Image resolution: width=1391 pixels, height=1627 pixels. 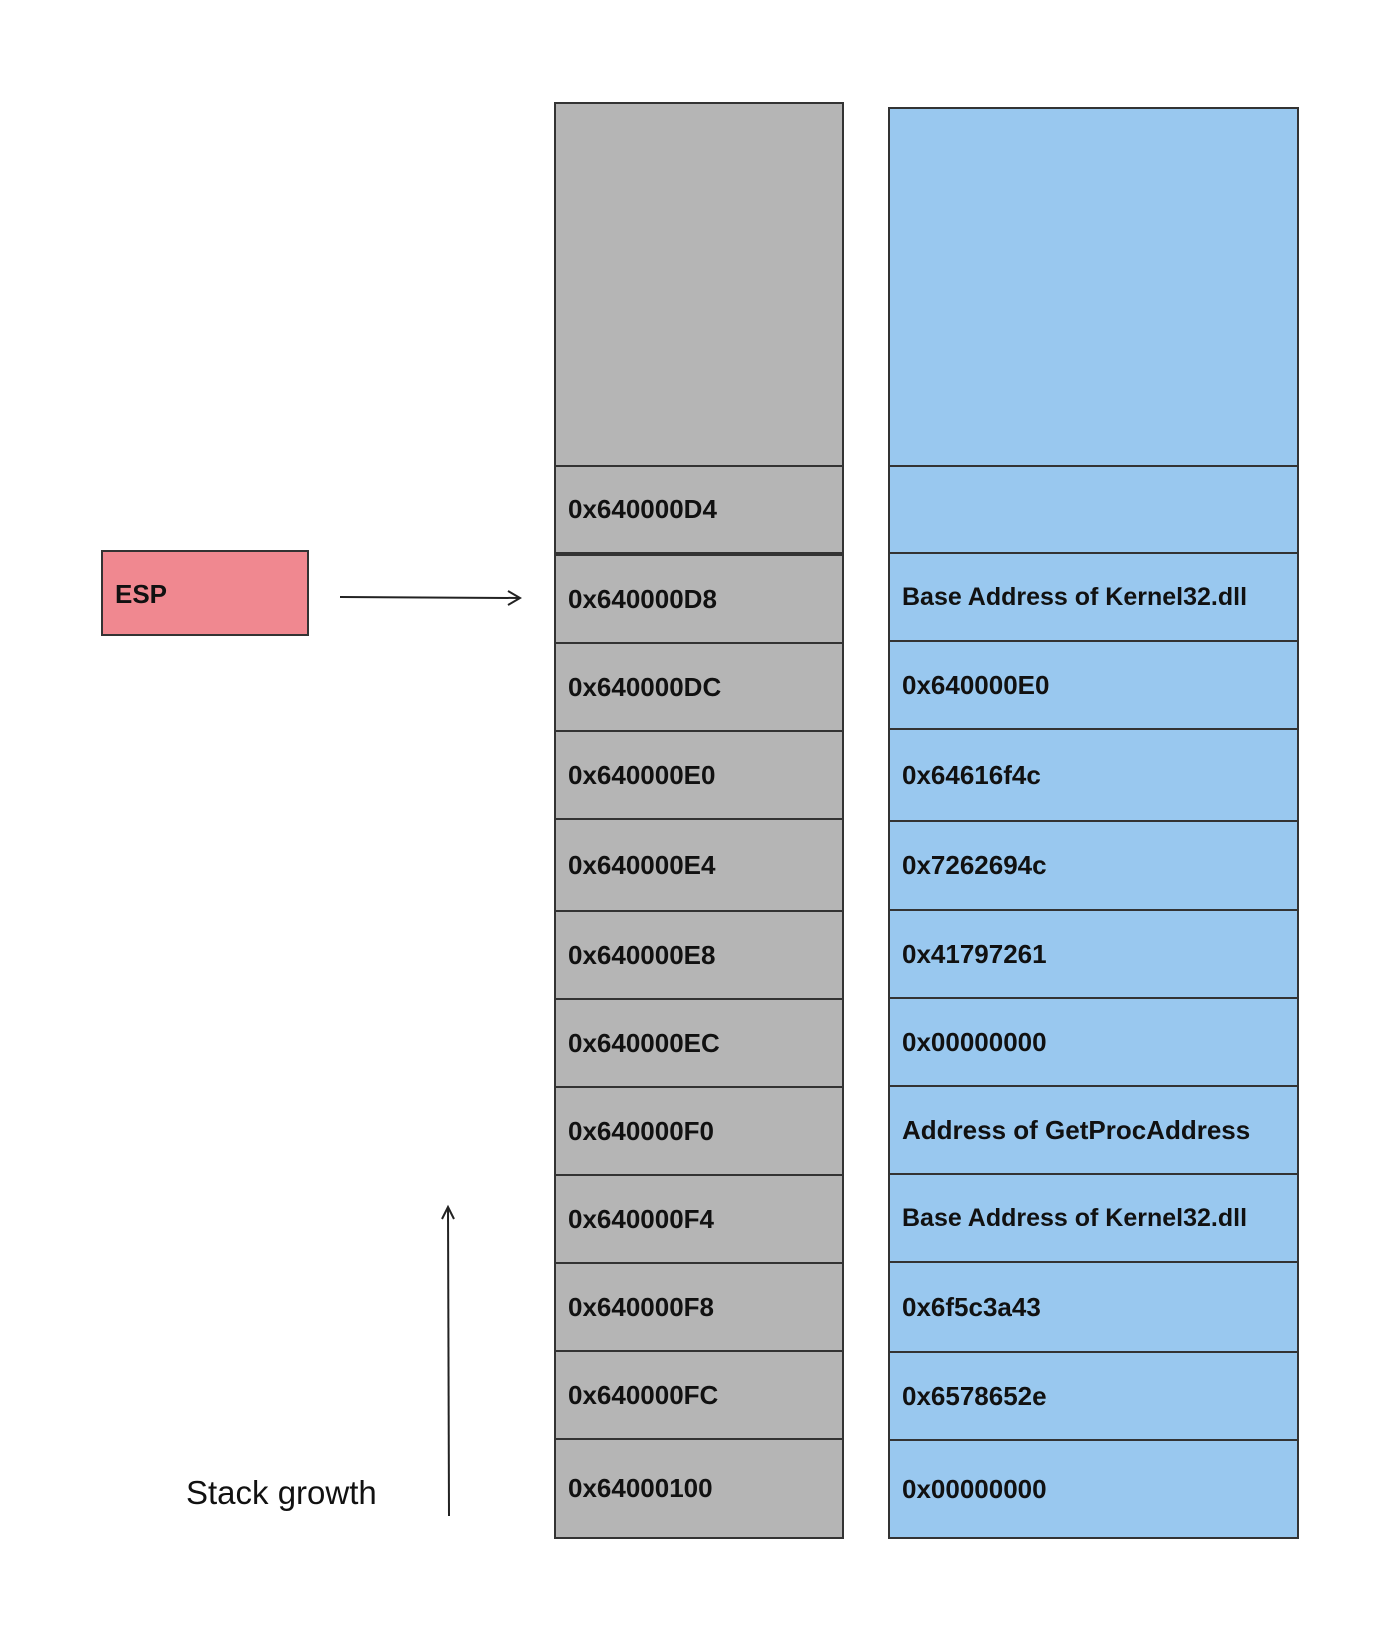 I want to click on value-cell: 0x41797261, so click(x=1093, y=954).